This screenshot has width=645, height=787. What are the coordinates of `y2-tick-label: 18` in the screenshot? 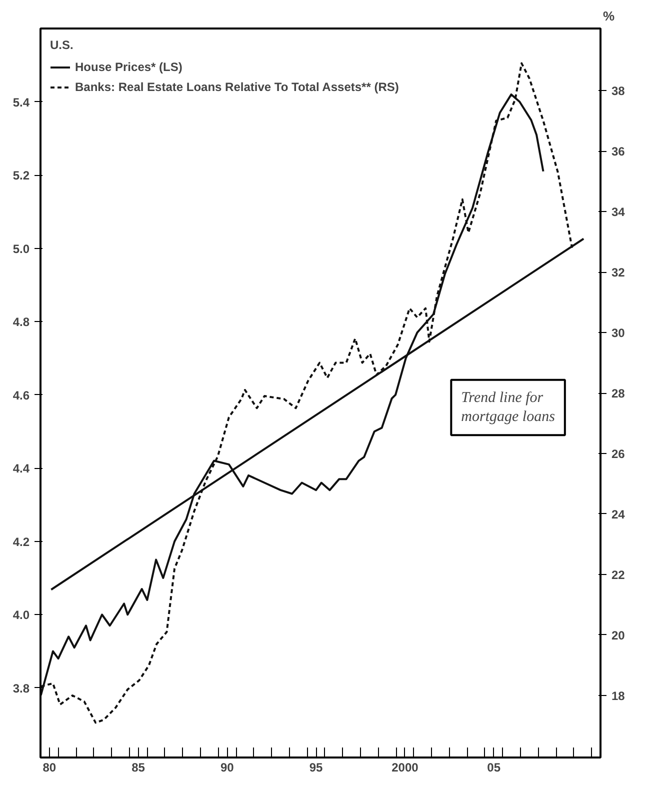 It's located at (619, 695).